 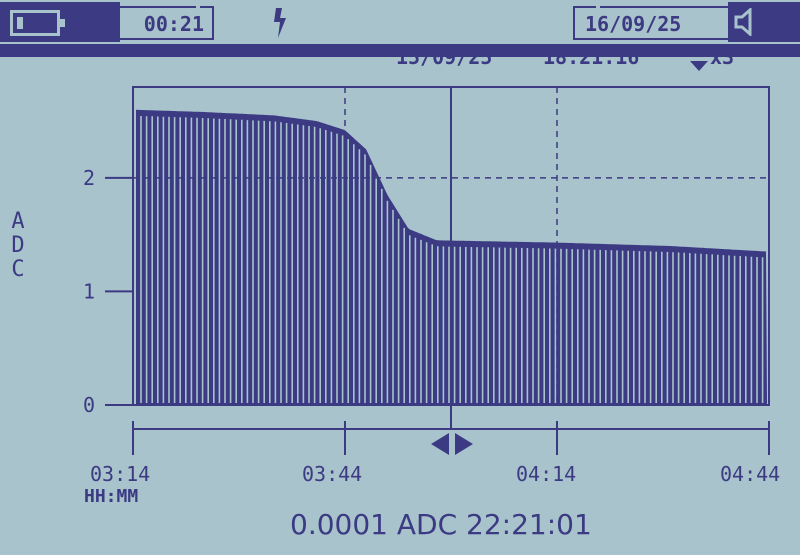 I want to click on y-axis-letter: D, so click(x=18, y=245).